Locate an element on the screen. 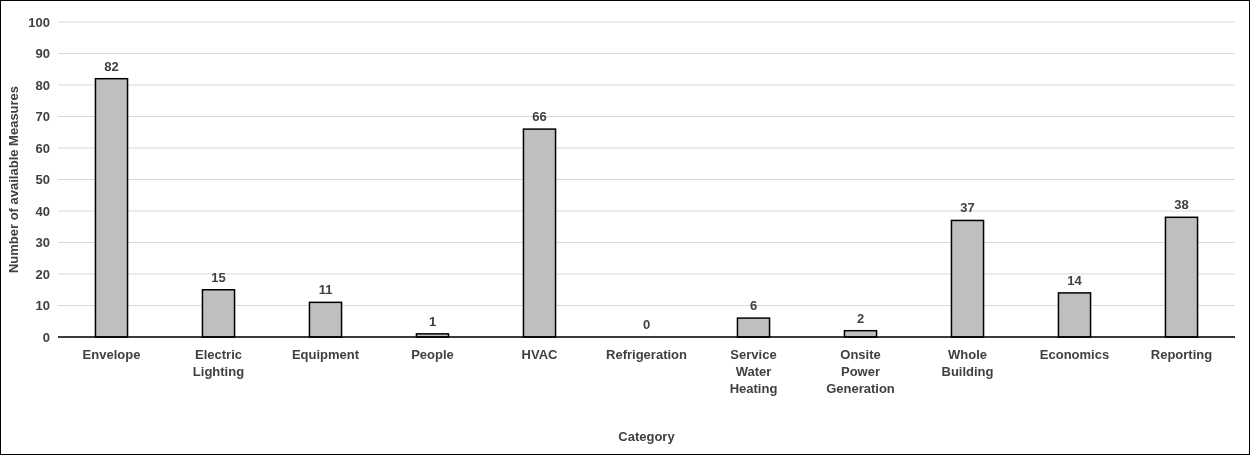 The width and height of the screenshot is (1250, 455). data-label: 37 is located at coordinates (967, 208).